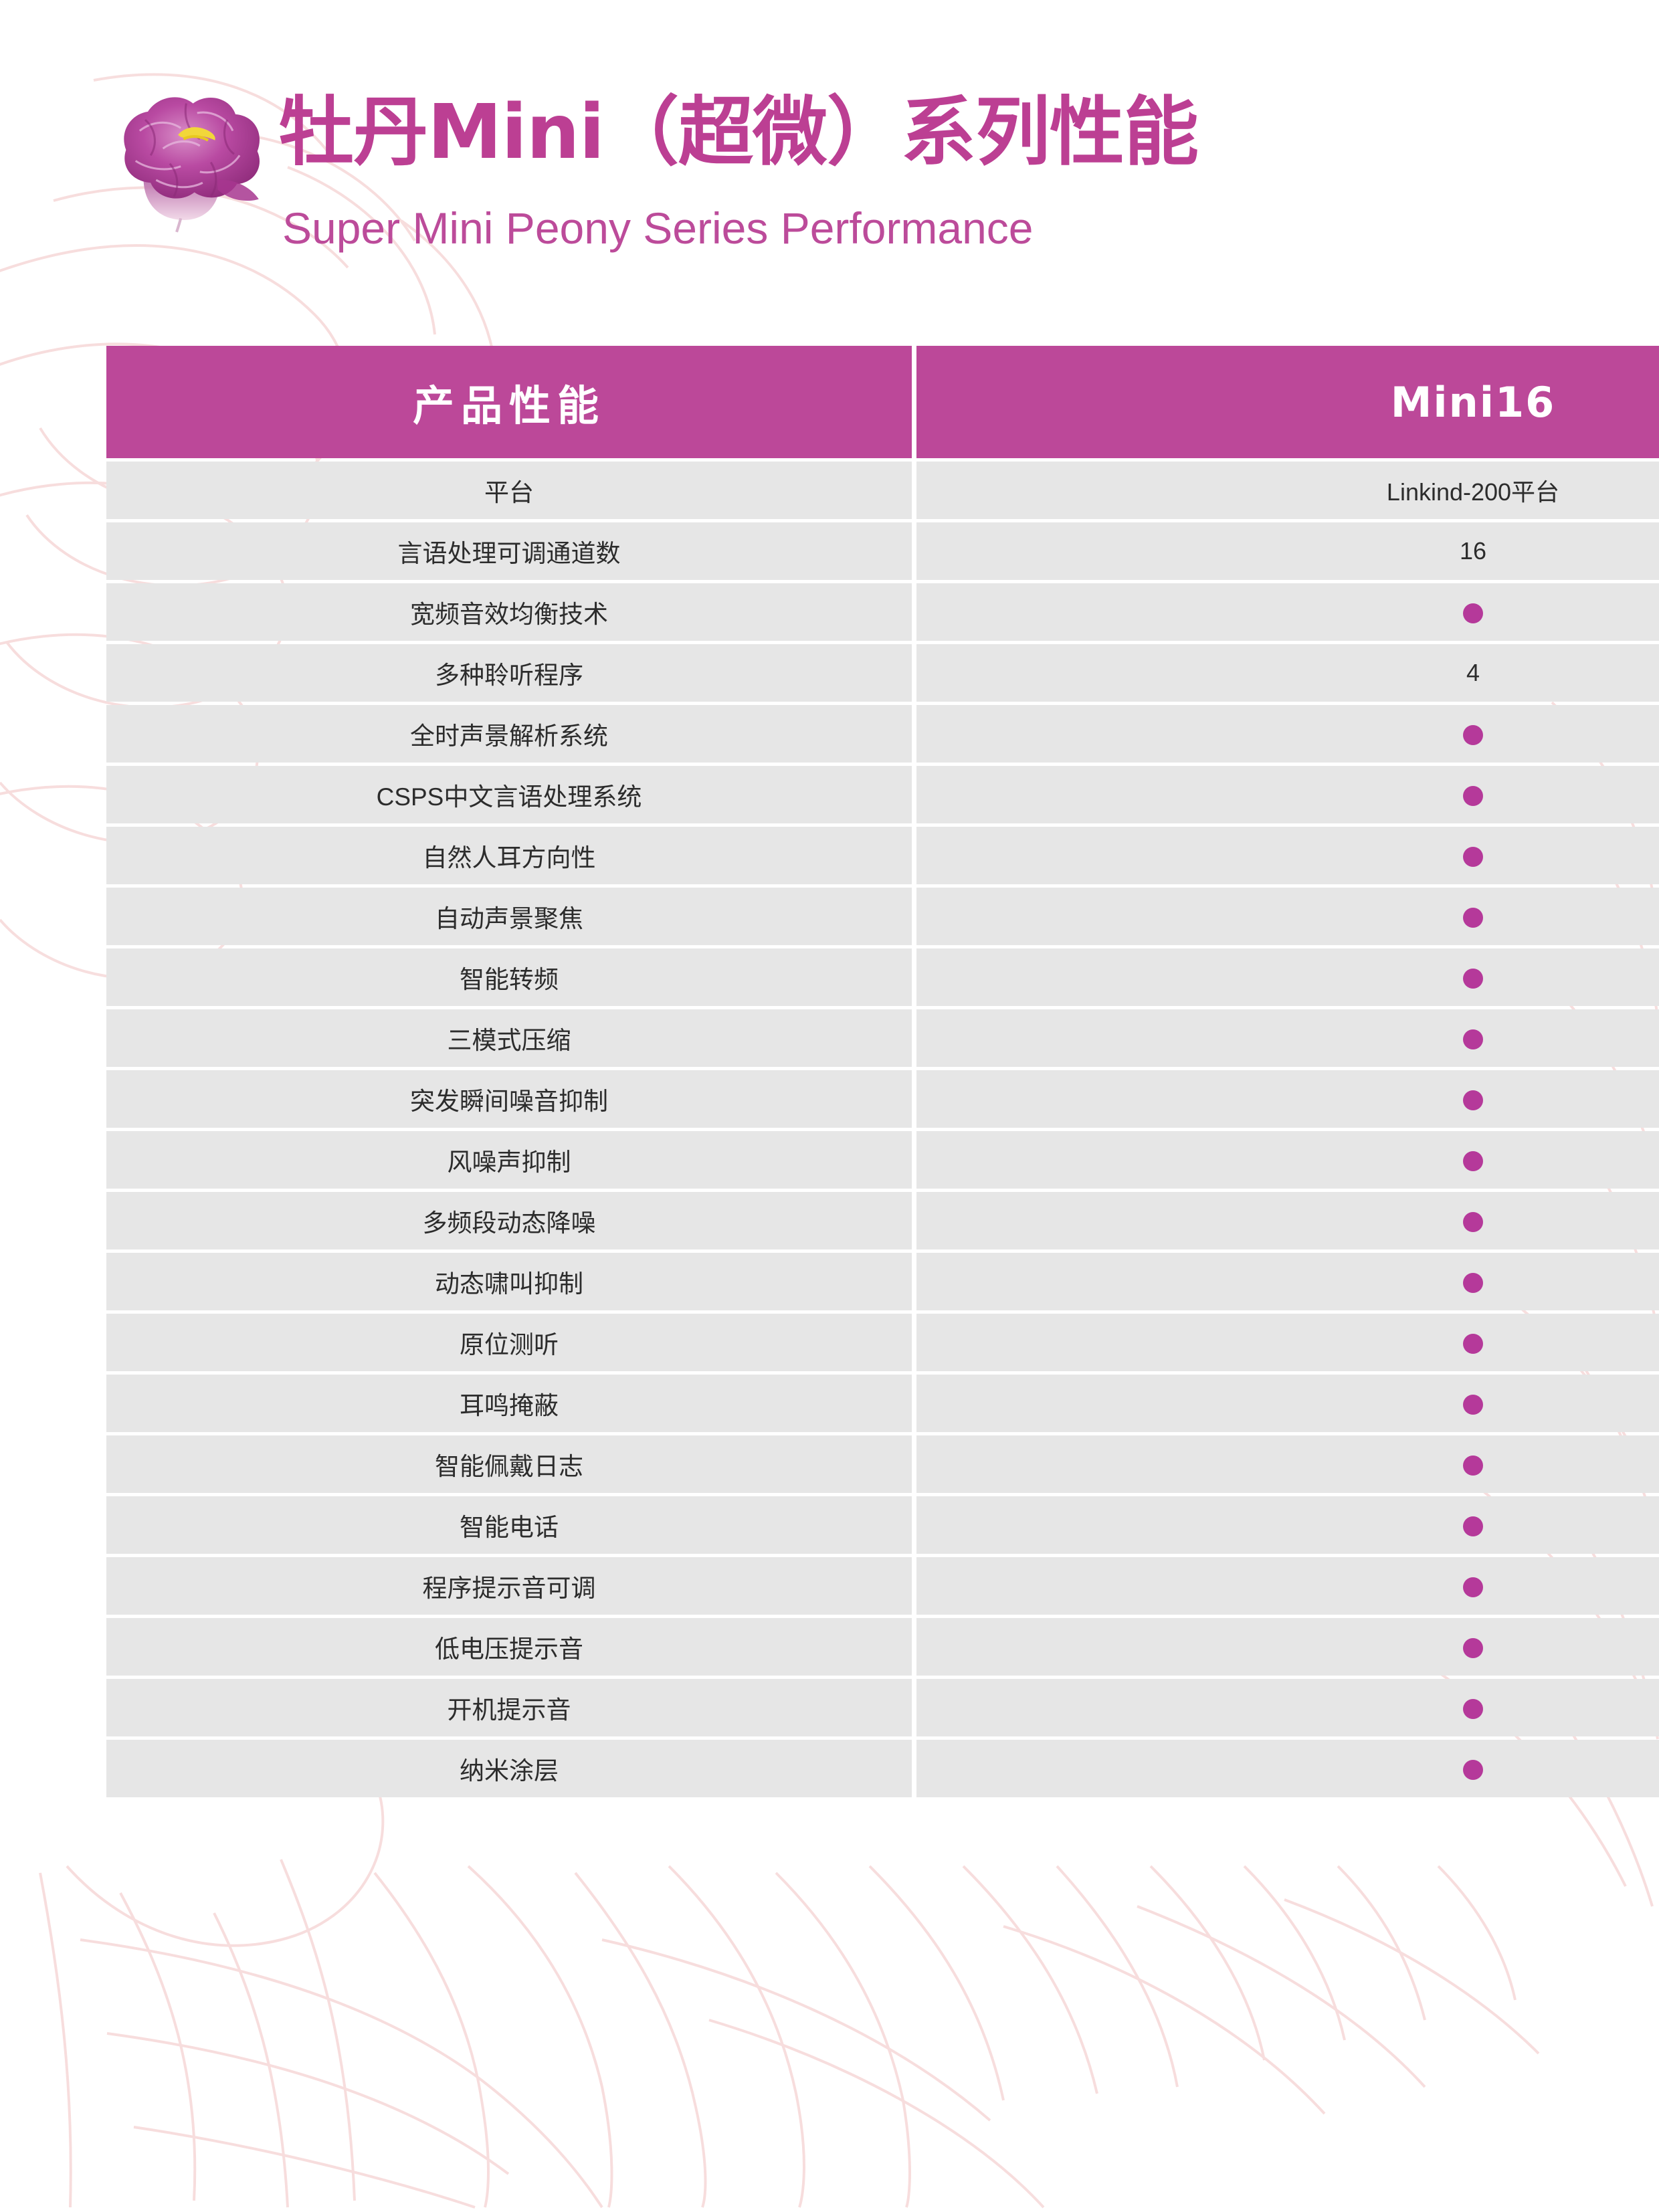 This screenshot has width=1659, height=2212. I want to click on table-header-row: 产品性能 Mini16 Mini12, so click(882, 402).